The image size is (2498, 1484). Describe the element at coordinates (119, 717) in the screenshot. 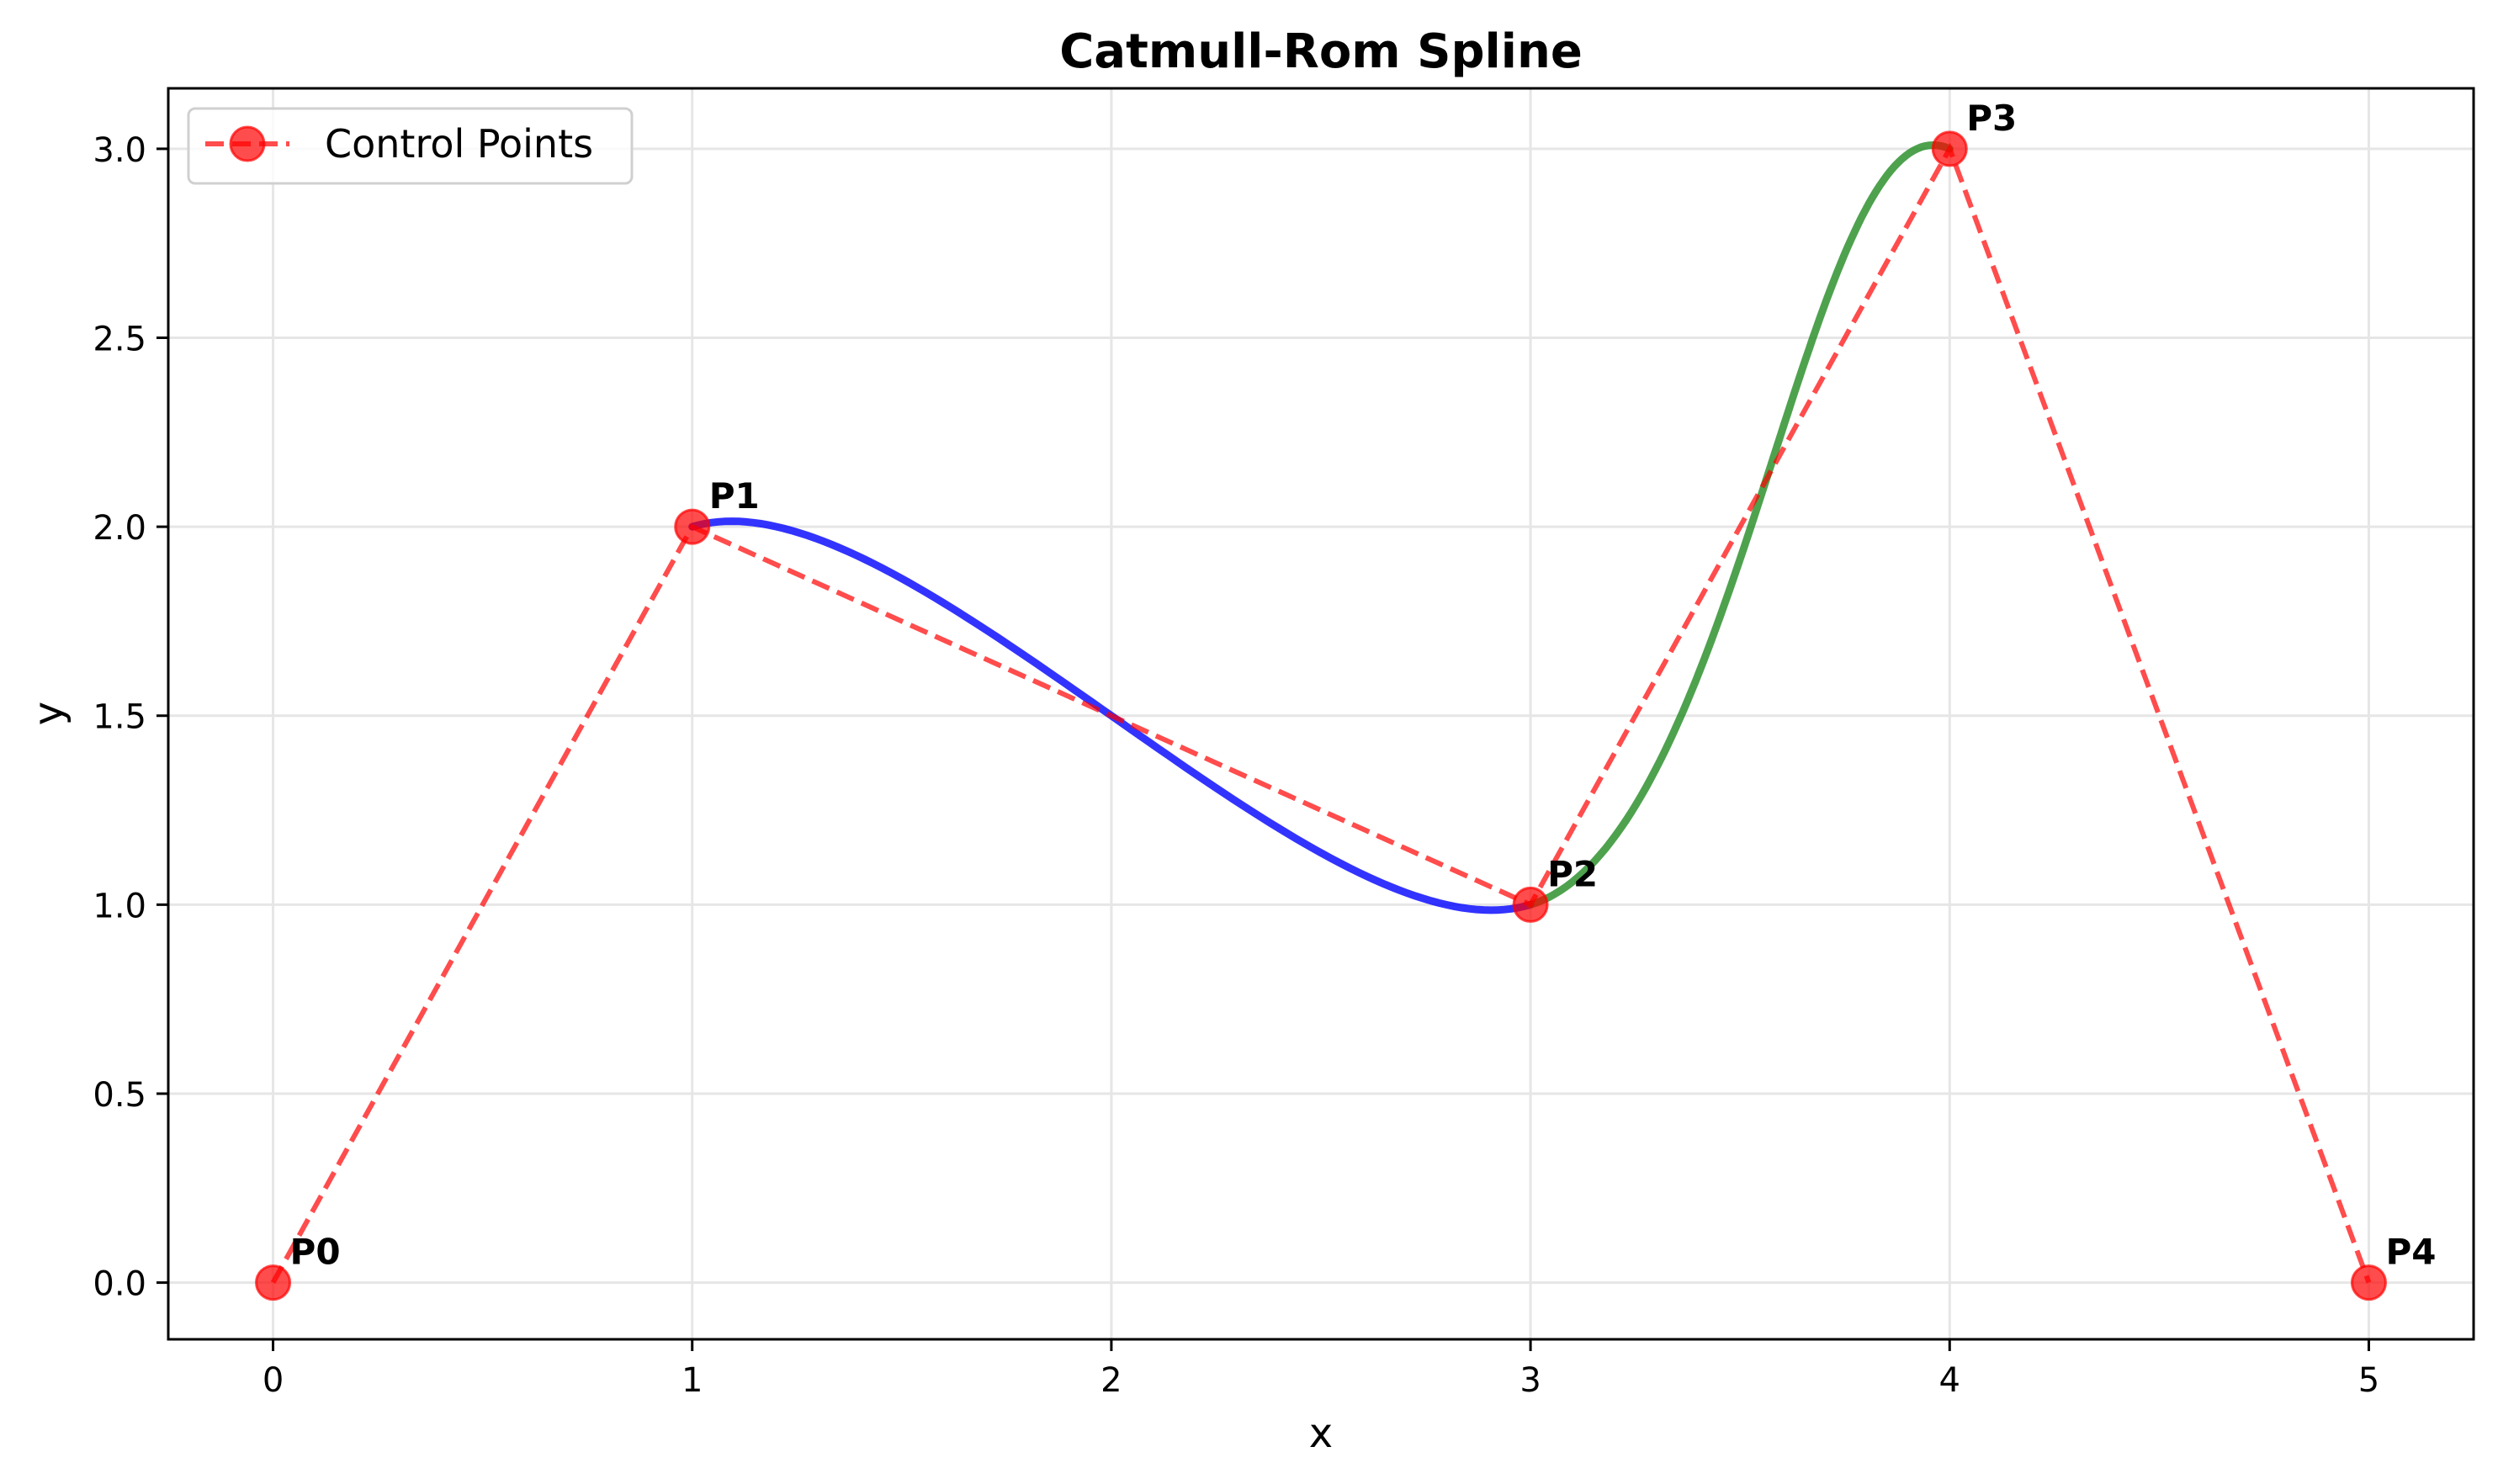

I see `y-tick-label: 1.5` at that location.